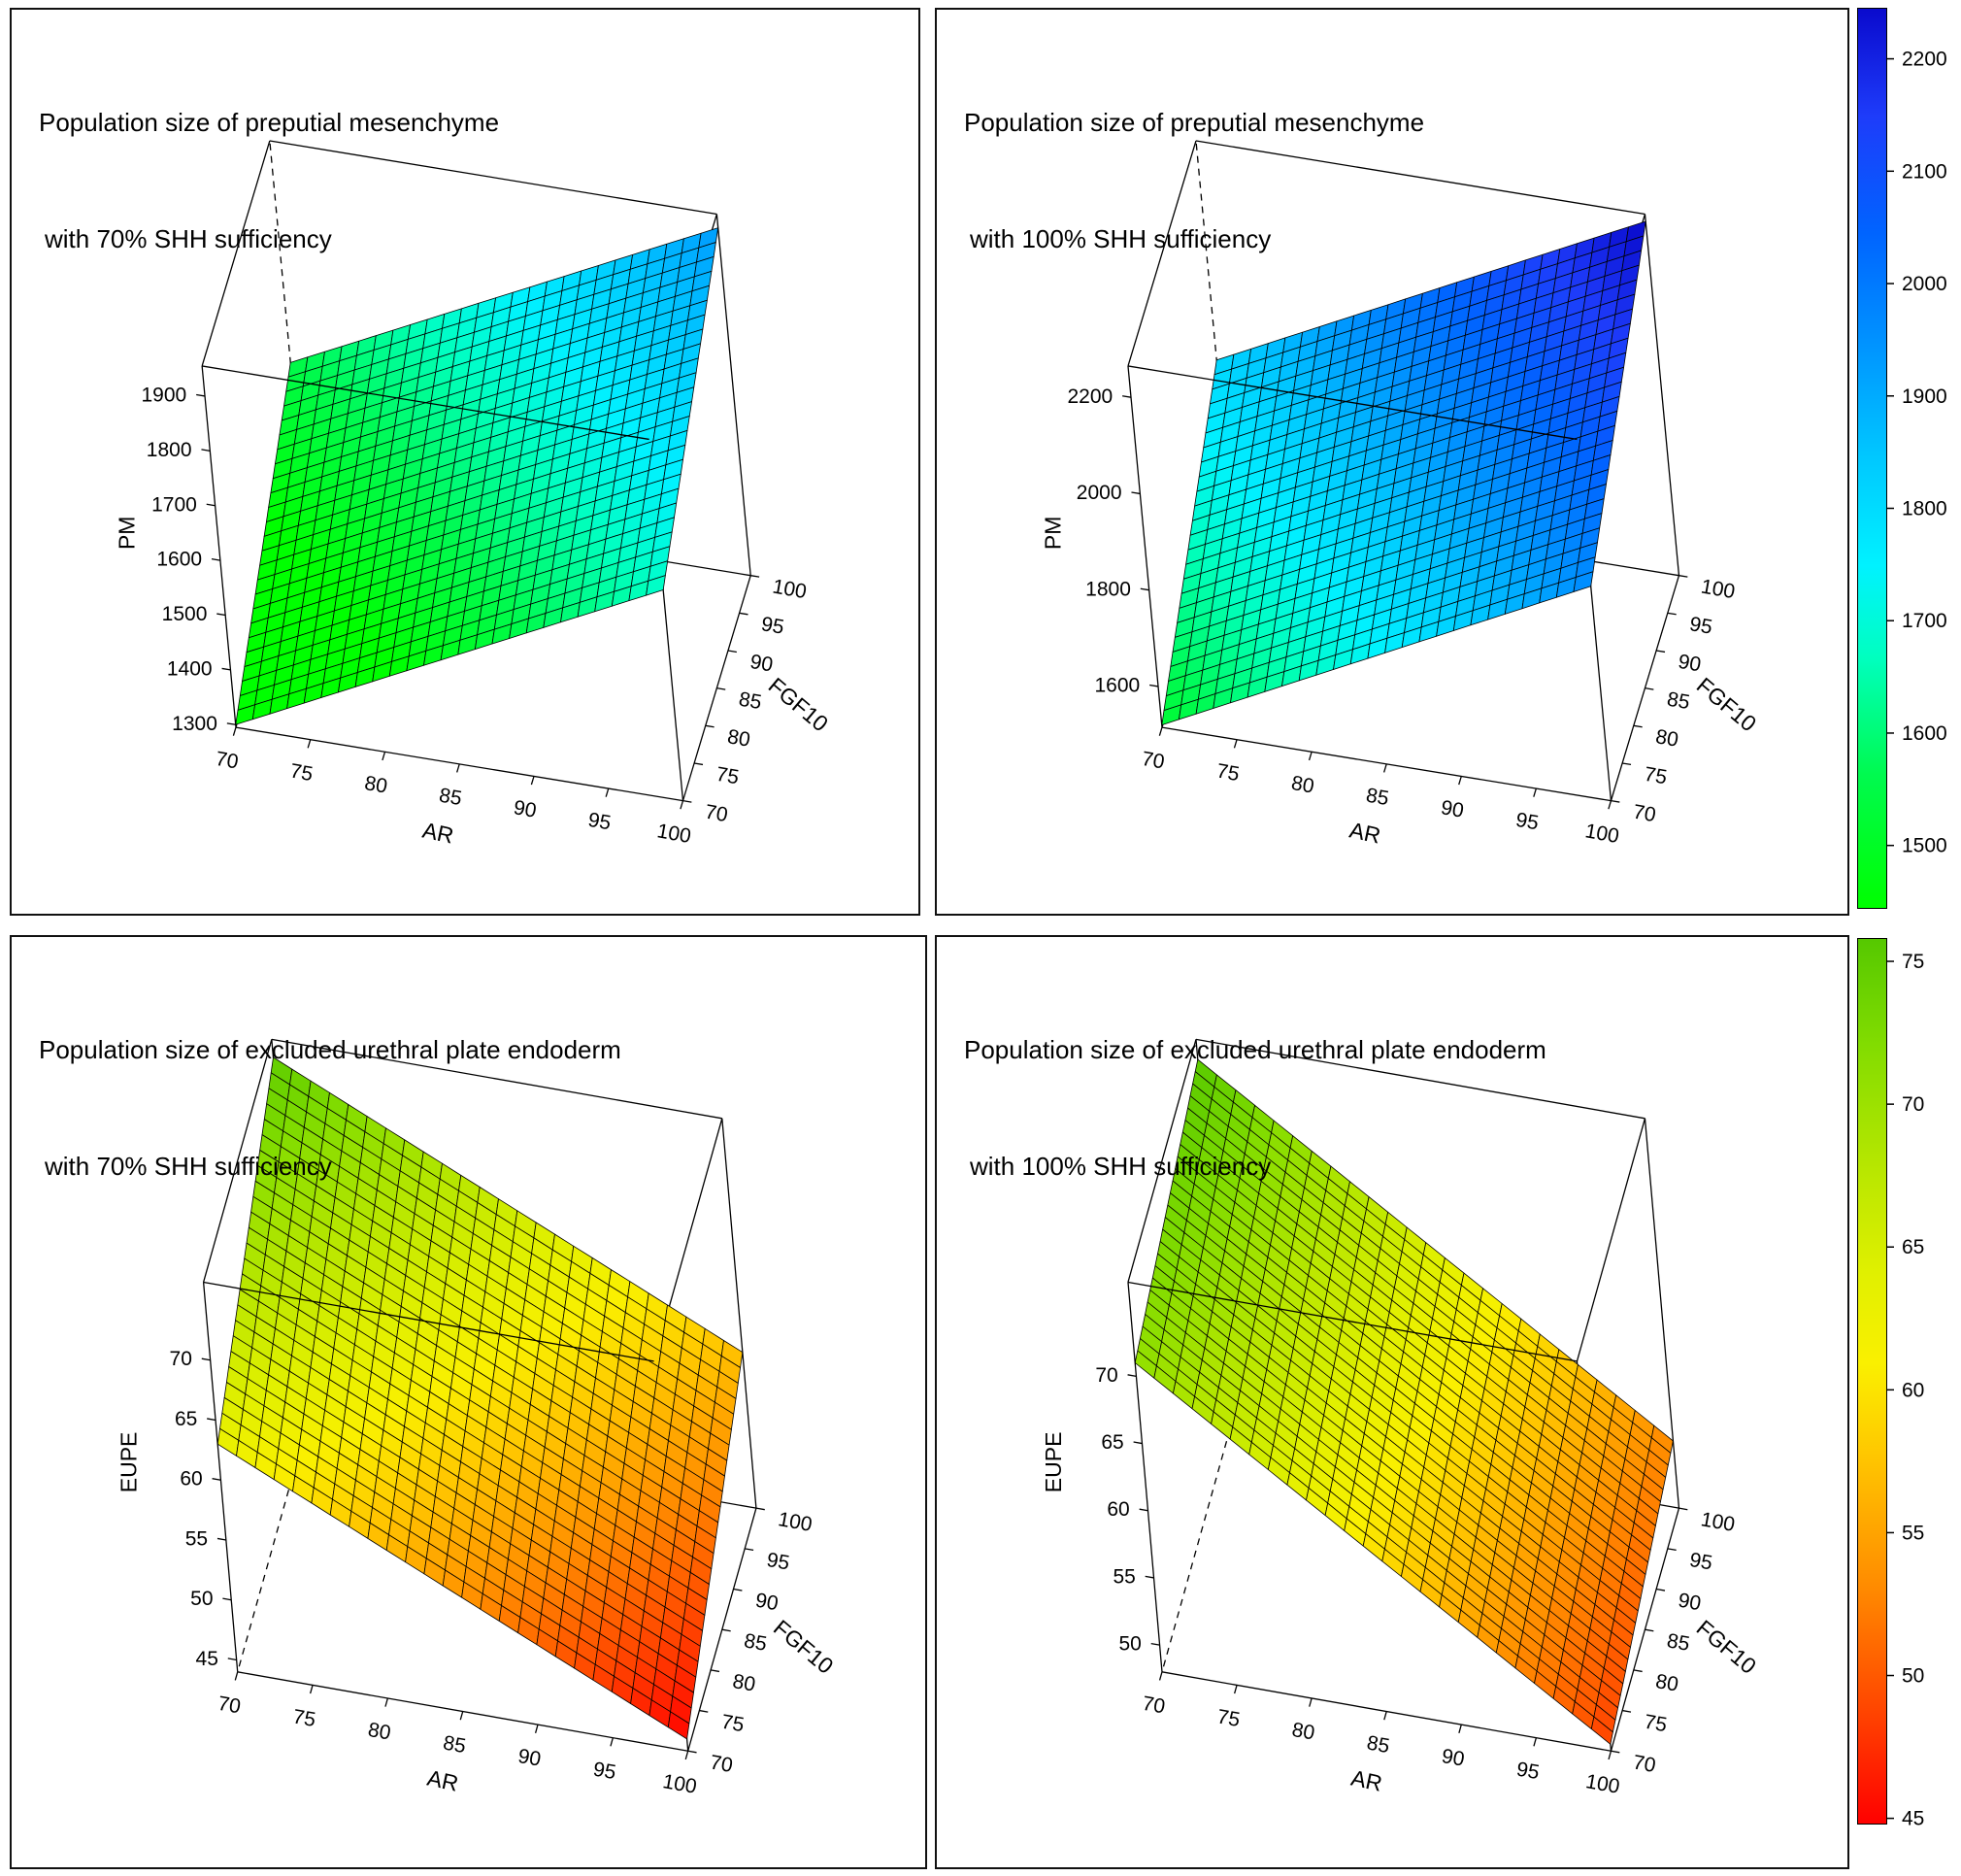 This screenshot has width=1961, height=1876. I want to click on colorbar-pm: 1500 1600 1700 1800 1900 2000 2100 2200, so click(1909, 463).